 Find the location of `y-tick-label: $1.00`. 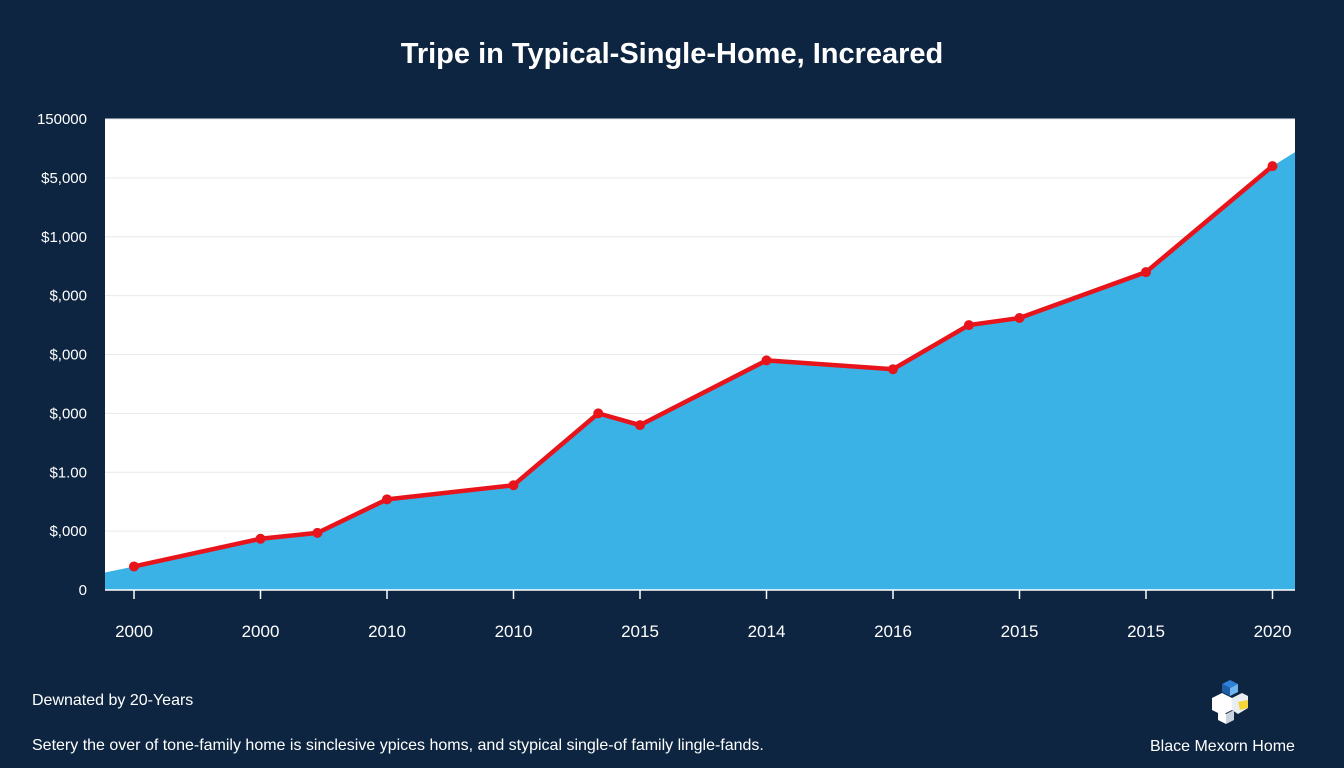

y-tick-label: $1.00 is located at coordinates (68, 472).